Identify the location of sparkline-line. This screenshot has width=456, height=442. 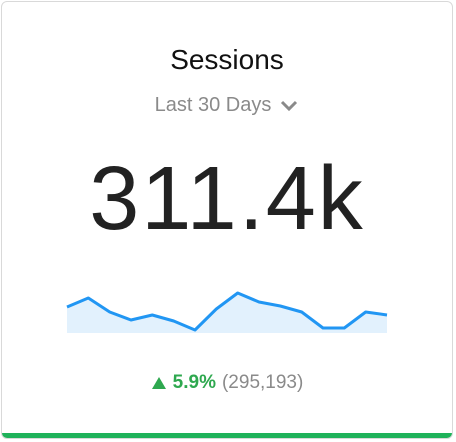
(227, 311).